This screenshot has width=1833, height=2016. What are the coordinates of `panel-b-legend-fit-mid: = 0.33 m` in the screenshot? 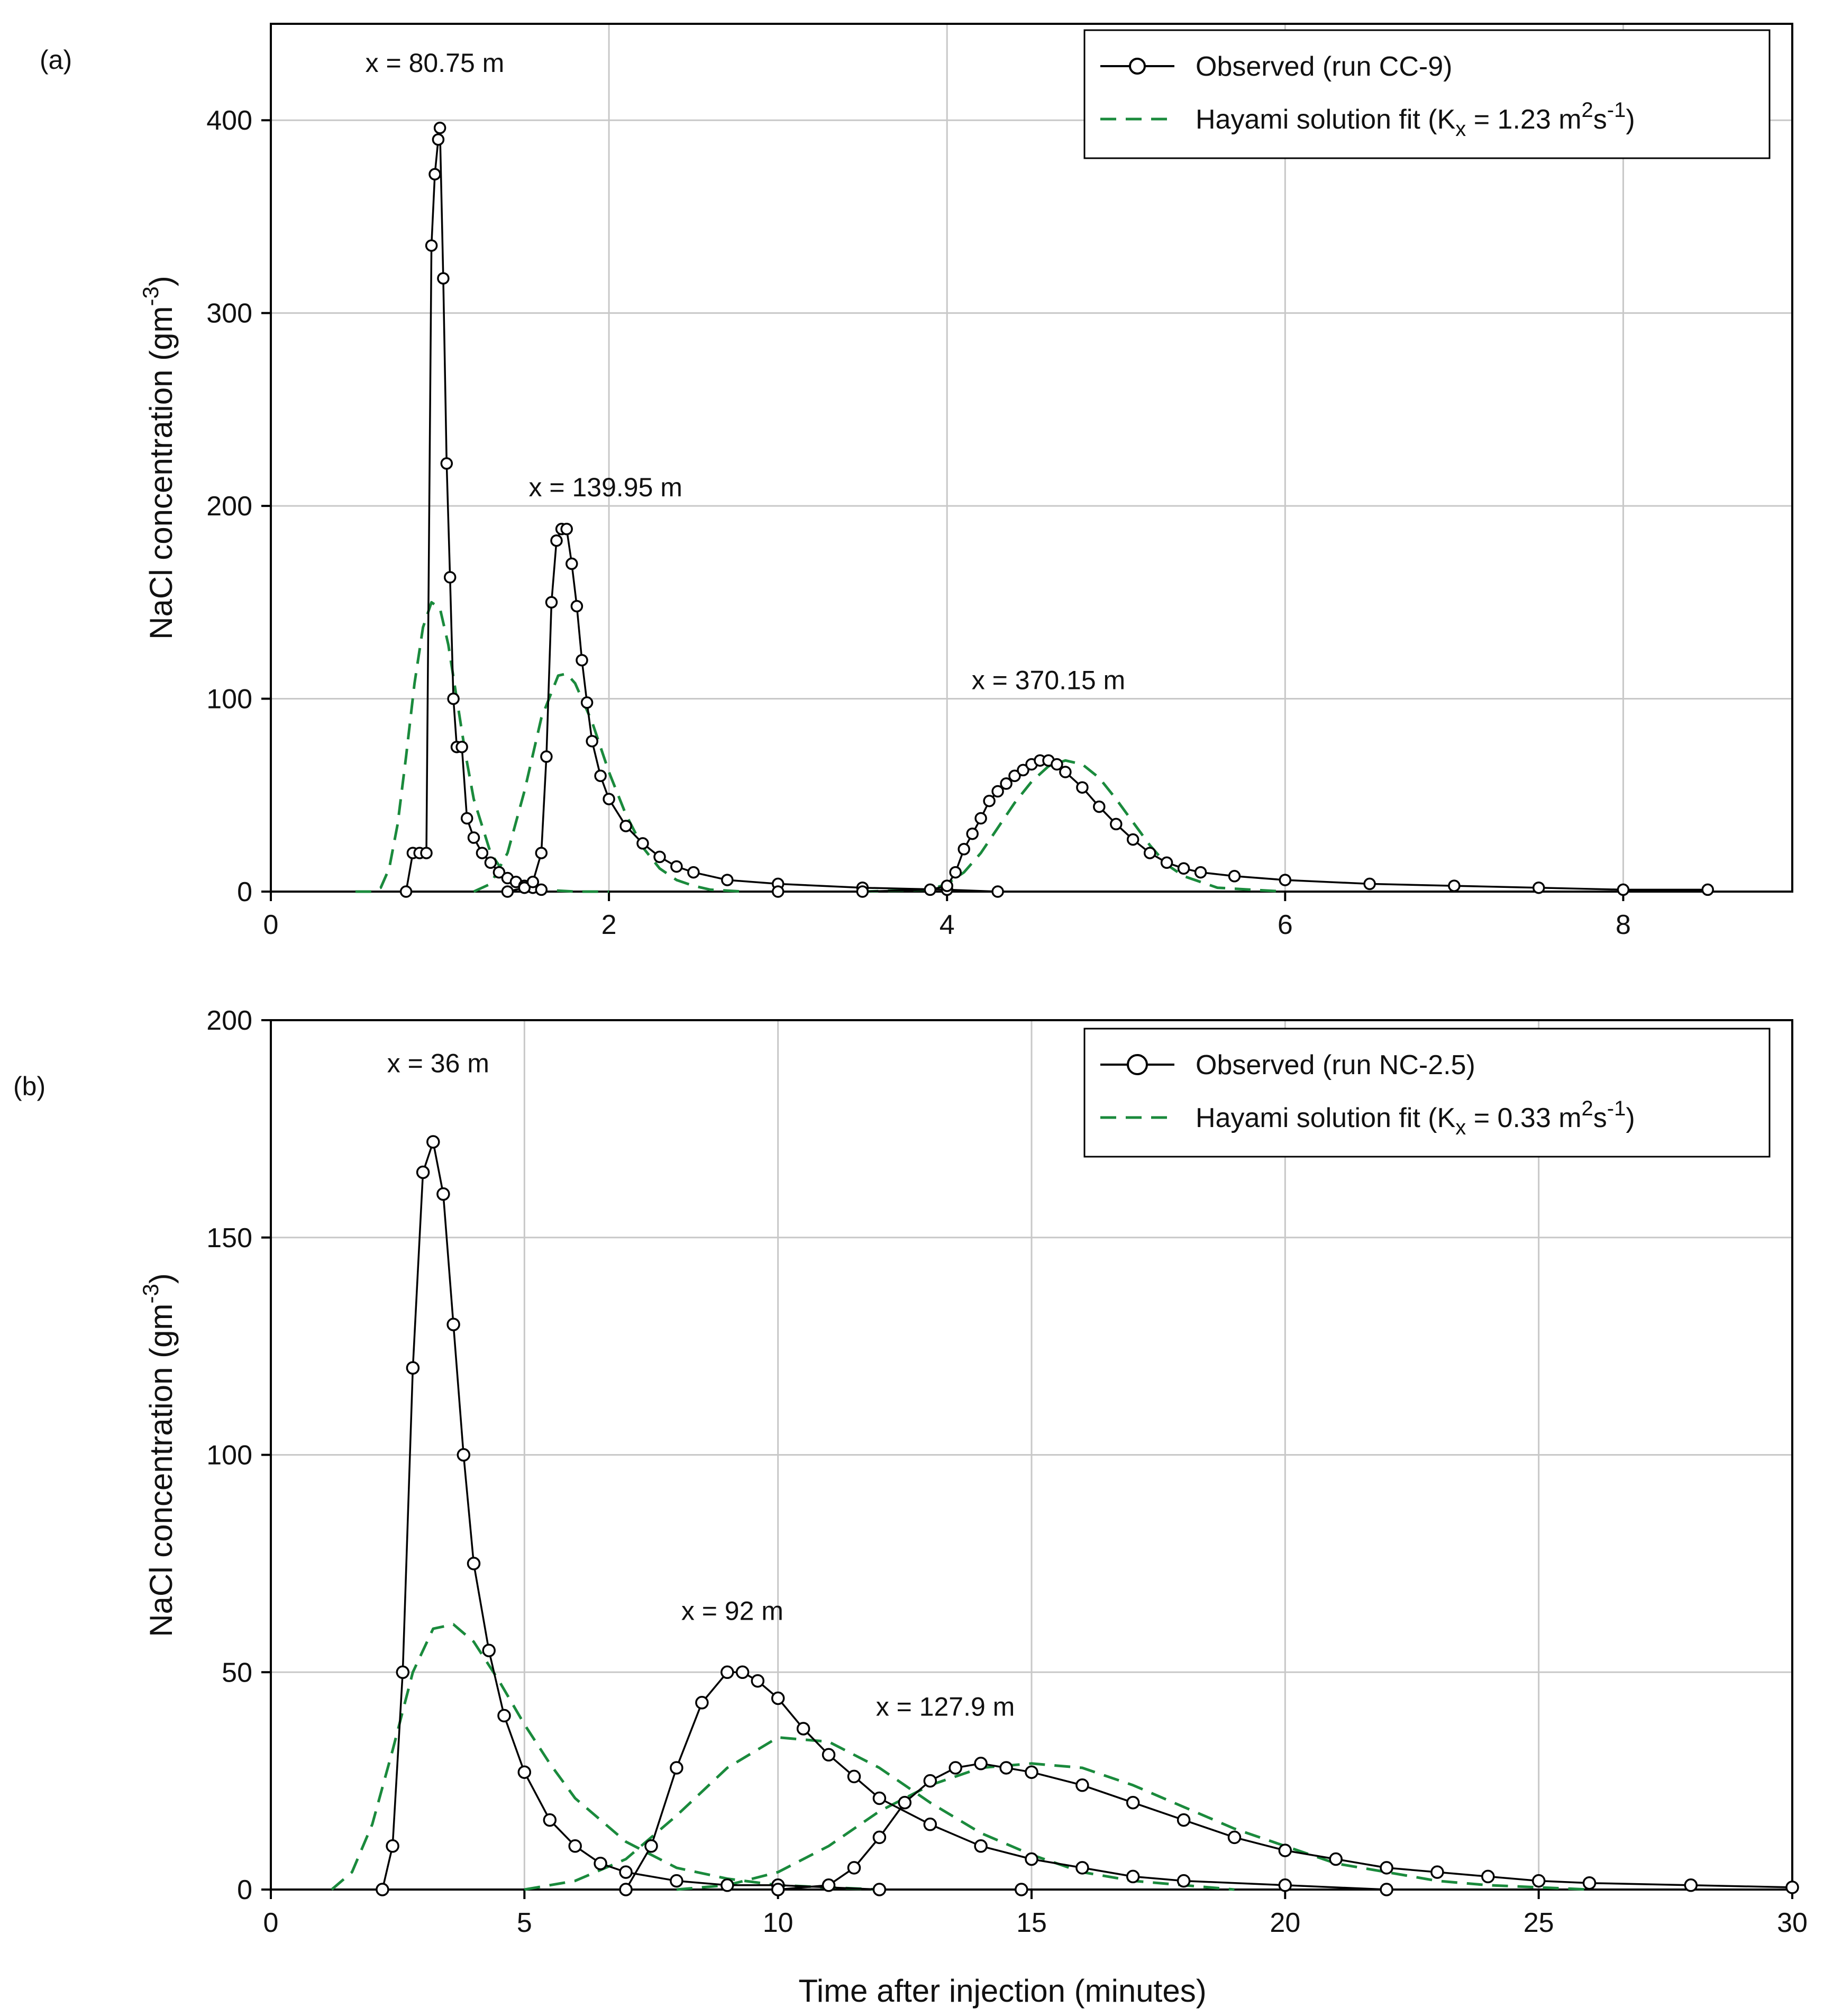 It's located at (1524, 1118).